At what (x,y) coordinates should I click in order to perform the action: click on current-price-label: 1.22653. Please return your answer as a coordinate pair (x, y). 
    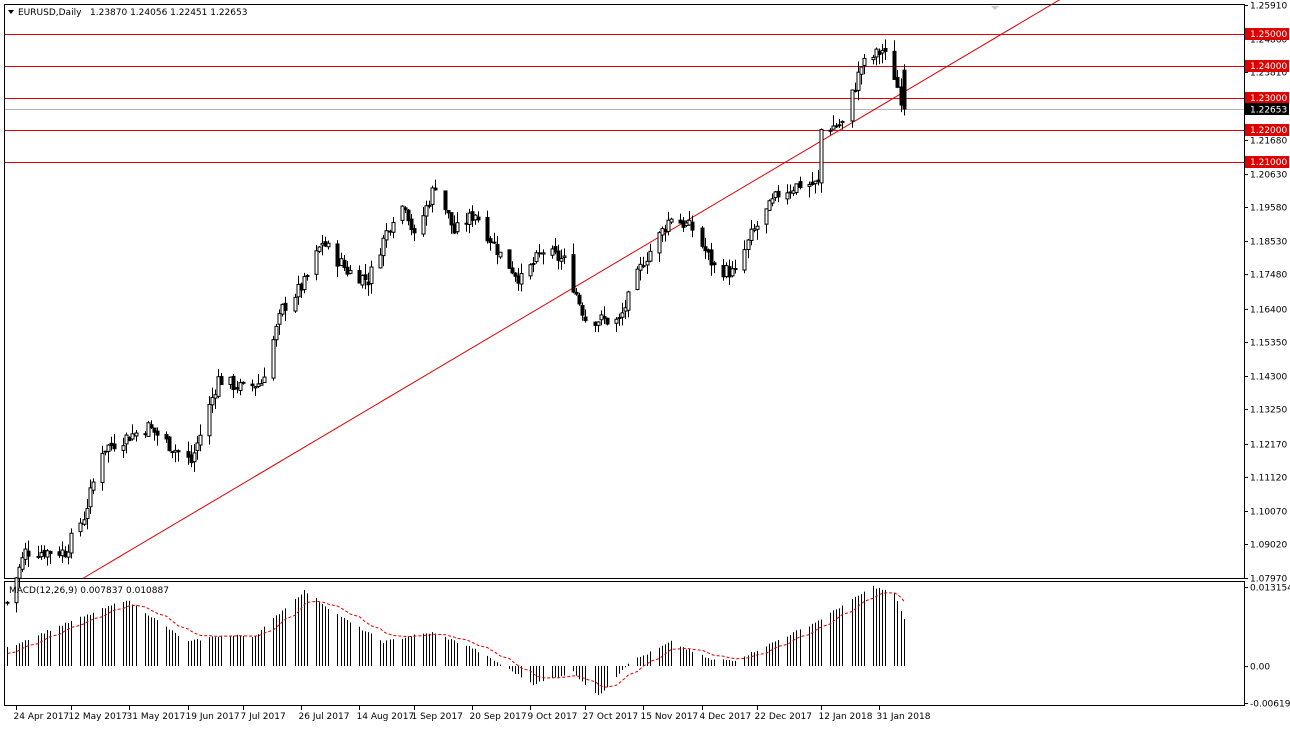
    Looking at the image, I should click on (1268, 111).